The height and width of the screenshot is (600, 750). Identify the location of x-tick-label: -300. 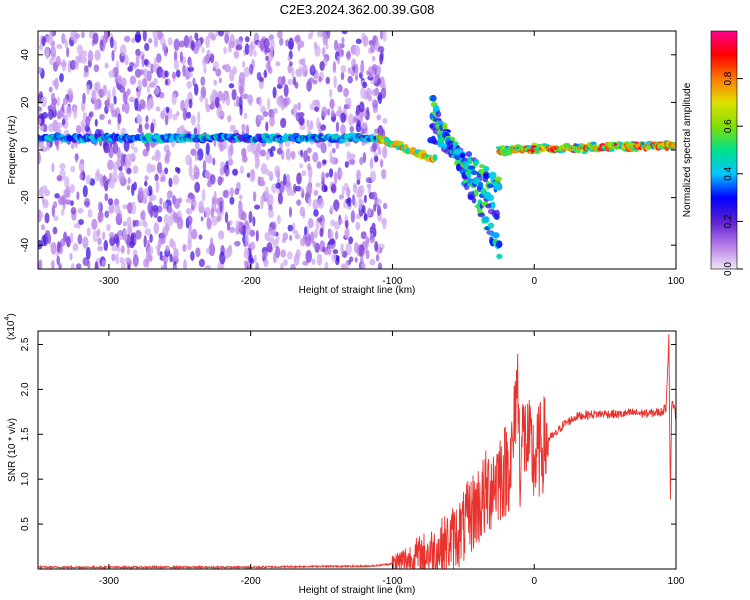
(109, 281).